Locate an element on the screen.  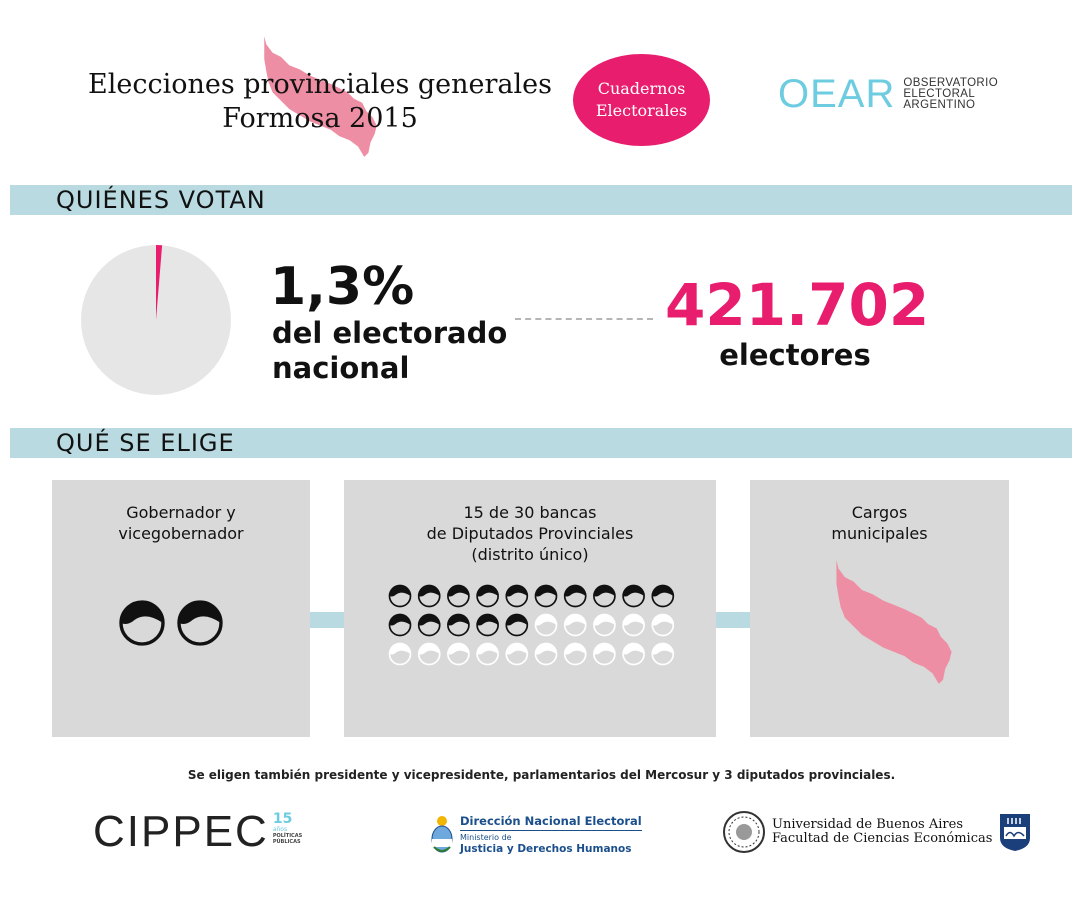
electorate-share-pie is located at coordinates (156, 320).